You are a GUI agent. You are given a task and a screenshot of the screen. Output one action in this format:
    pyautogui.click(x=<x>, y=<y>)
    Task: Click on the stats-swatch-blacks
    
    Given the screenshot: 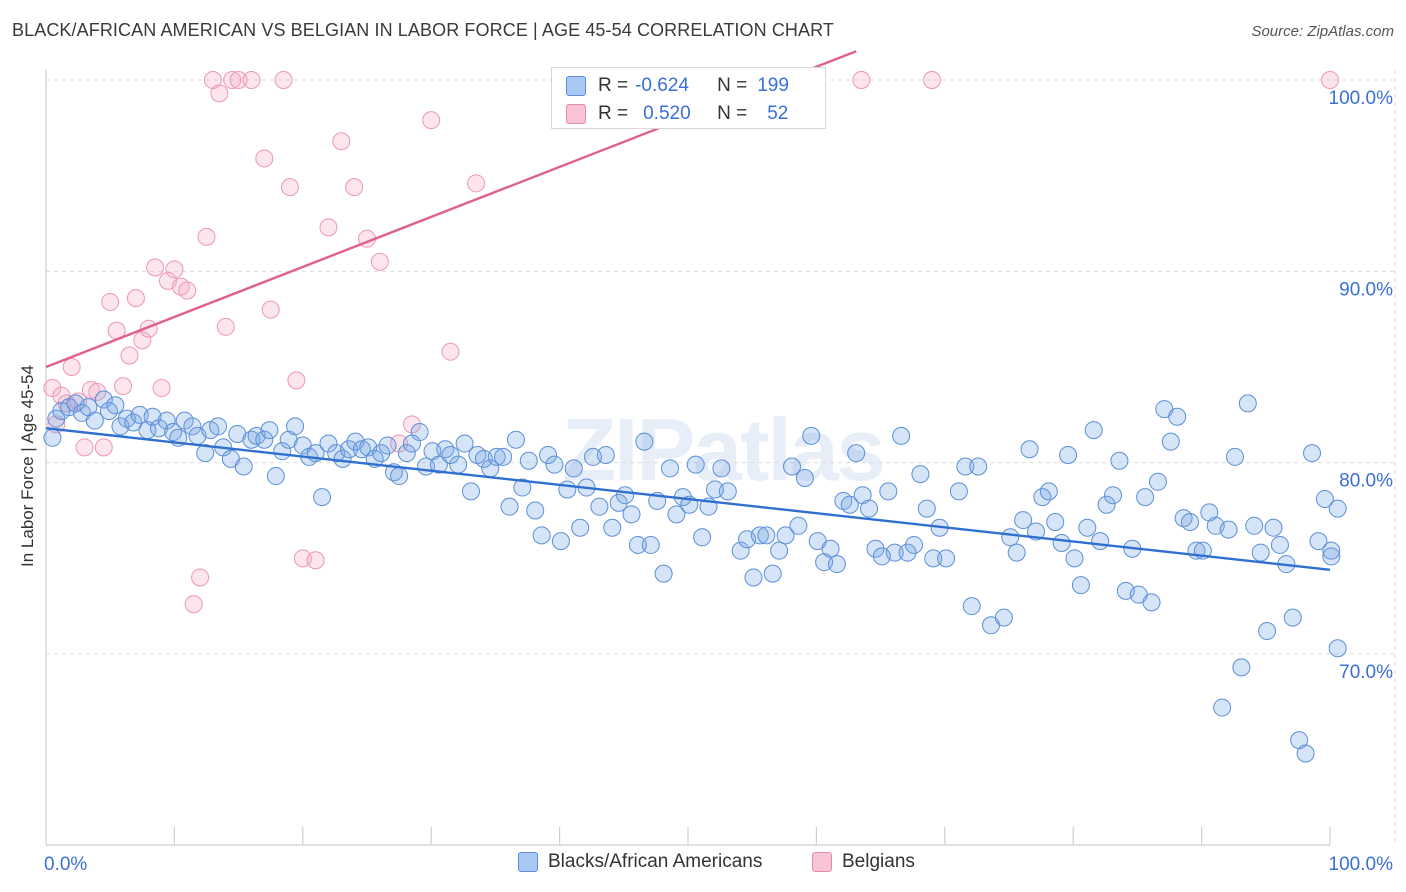 What is the action you would take?
    pyautogui.click(x=576, y=86)
    